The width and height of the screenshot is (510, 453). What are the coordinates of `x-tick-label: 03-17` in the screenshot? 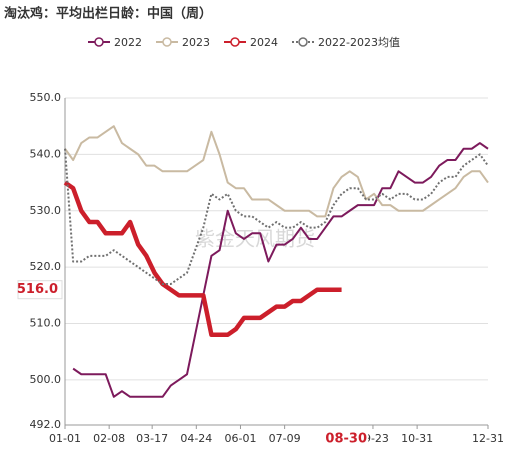 It's located at (152, 438).